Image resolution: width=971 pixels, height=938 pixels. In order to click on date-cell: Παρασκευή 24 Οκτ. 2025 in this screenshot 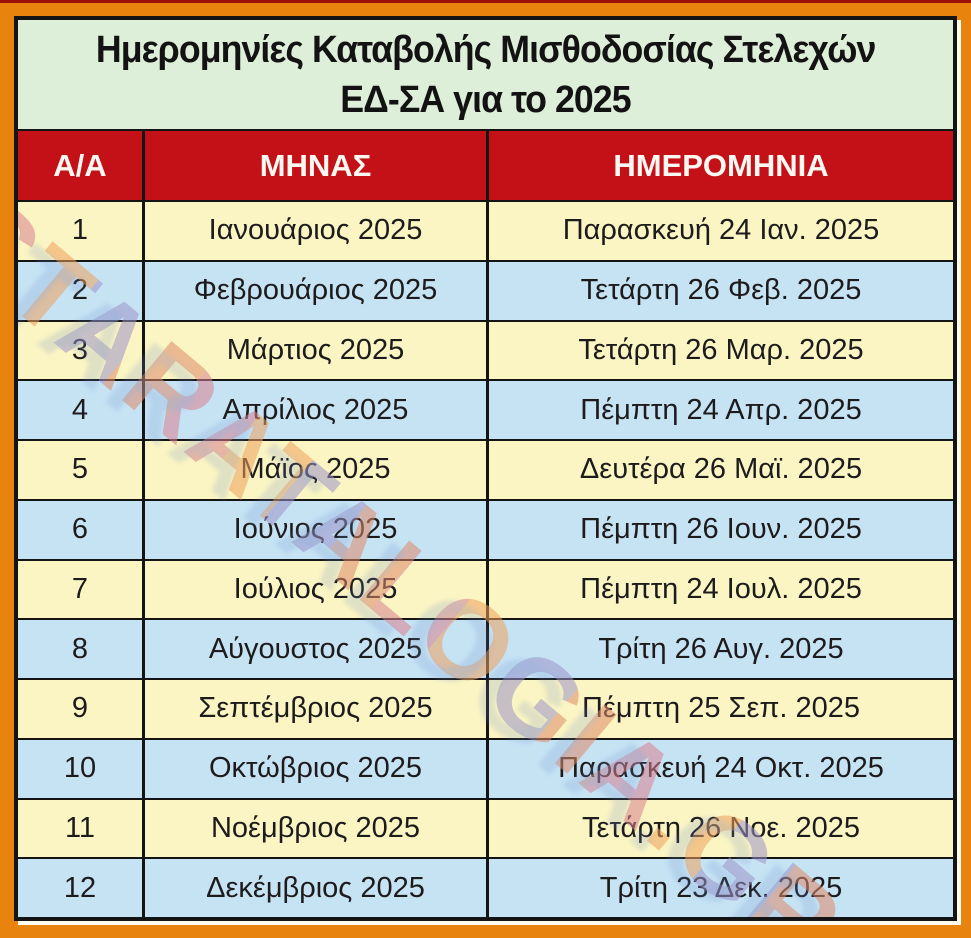, I will do `click(719, 768)`.